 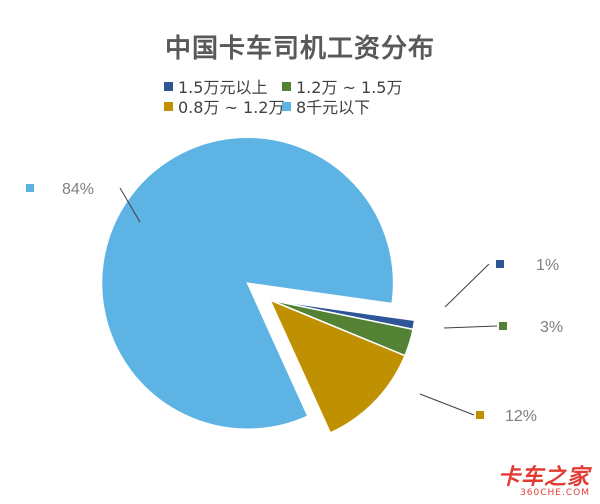 What do you see at coordinates (231, 107) in the screenshot?
I see `legend-label: 0.8万 ~ 1.2万` at bounding box center [231, 107].